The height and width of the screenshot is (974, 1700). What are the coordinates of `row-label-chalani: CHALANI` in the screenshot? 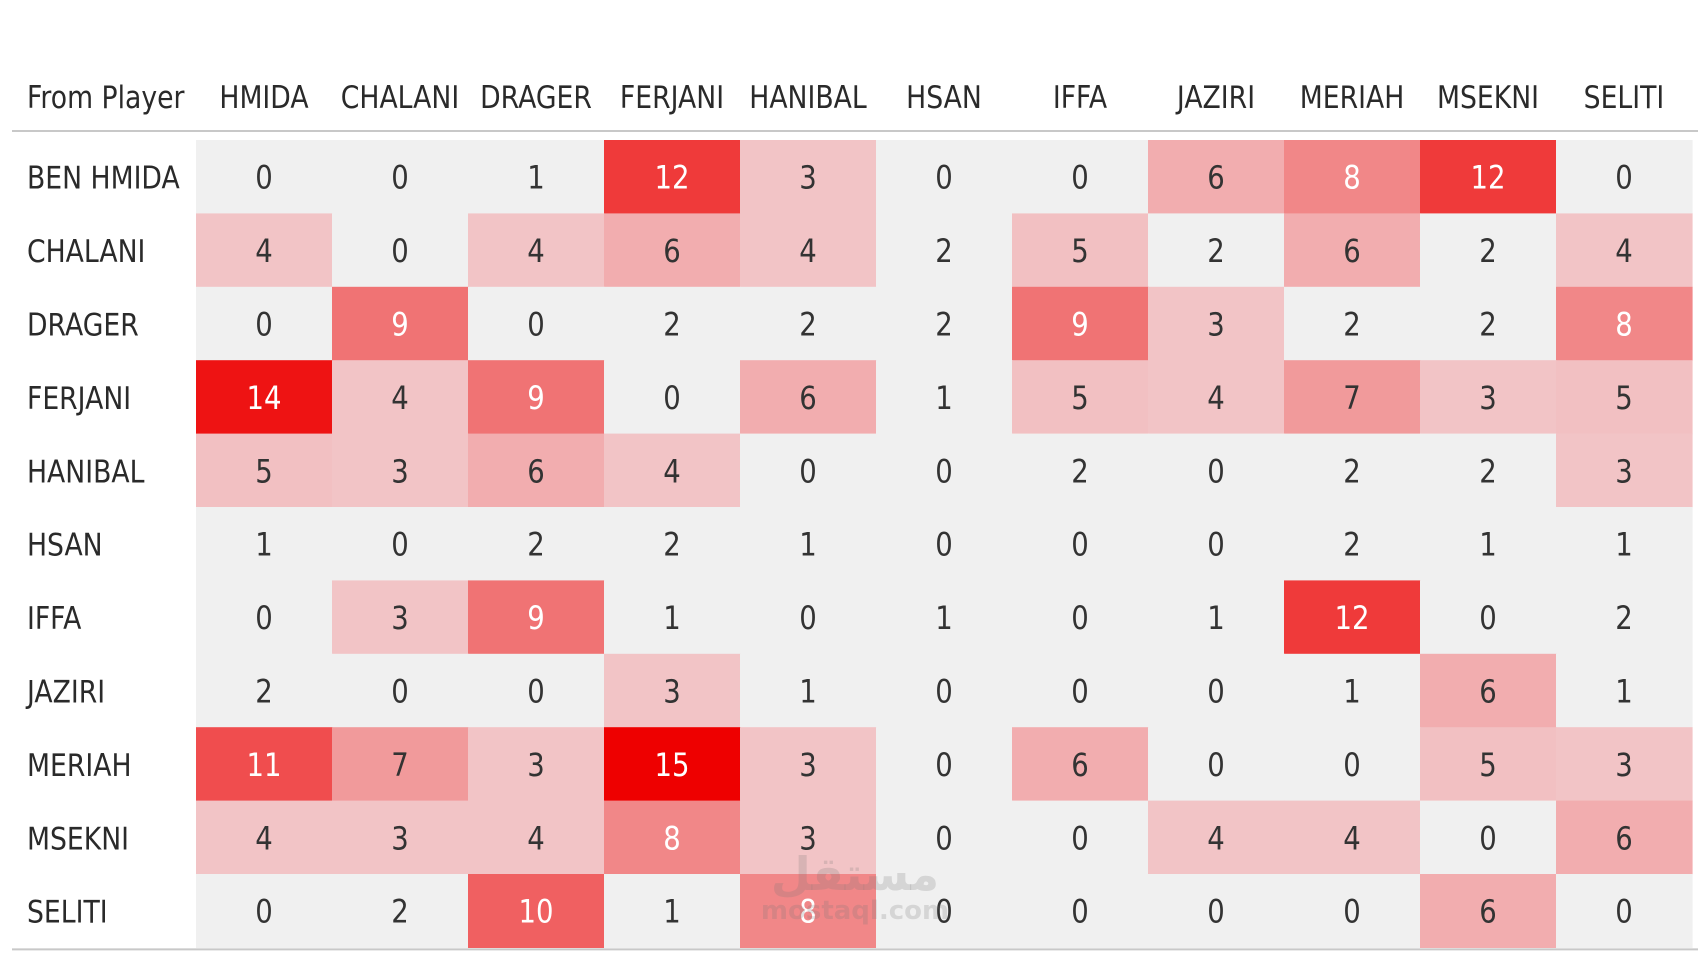 It's located at (86, 251).